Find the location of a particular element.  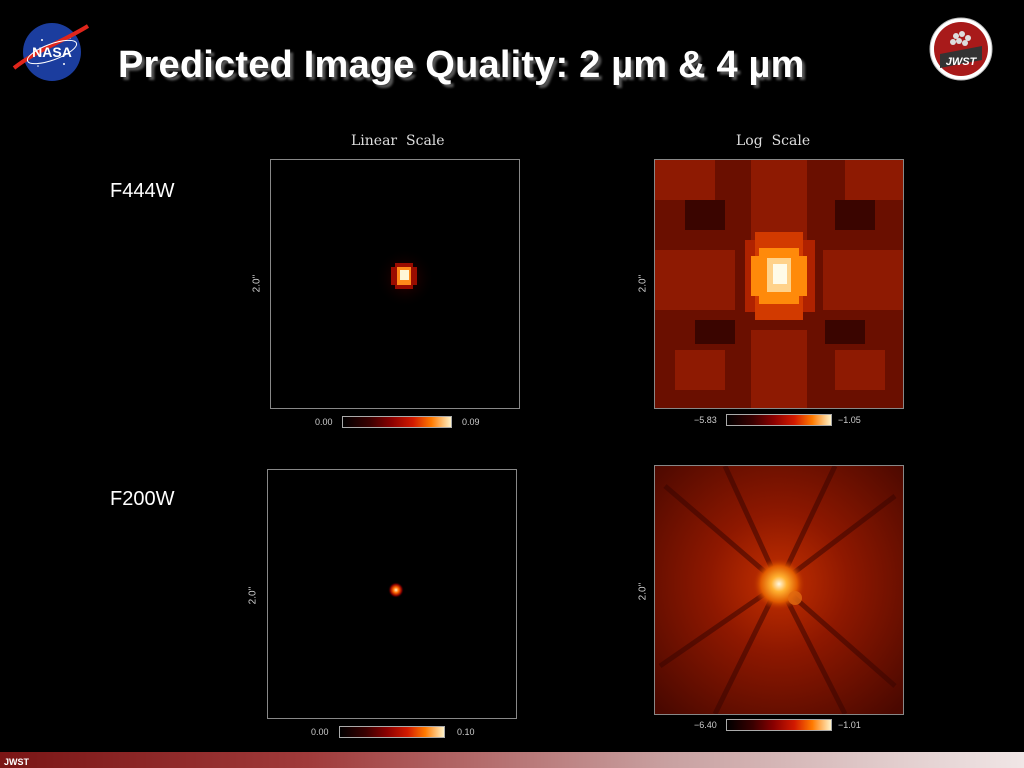

psf-image-f444w-log is located at coordinates (779, 284).